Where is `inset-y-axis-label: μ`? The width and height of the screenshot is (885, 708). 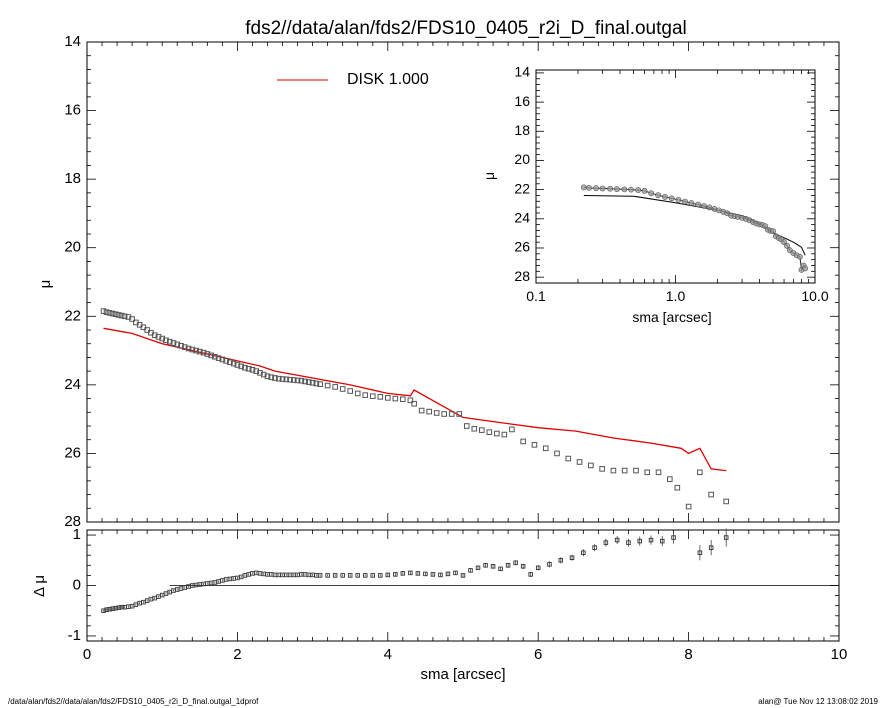 inset-y-axis-label: μ is located at coordinates (489, 176).